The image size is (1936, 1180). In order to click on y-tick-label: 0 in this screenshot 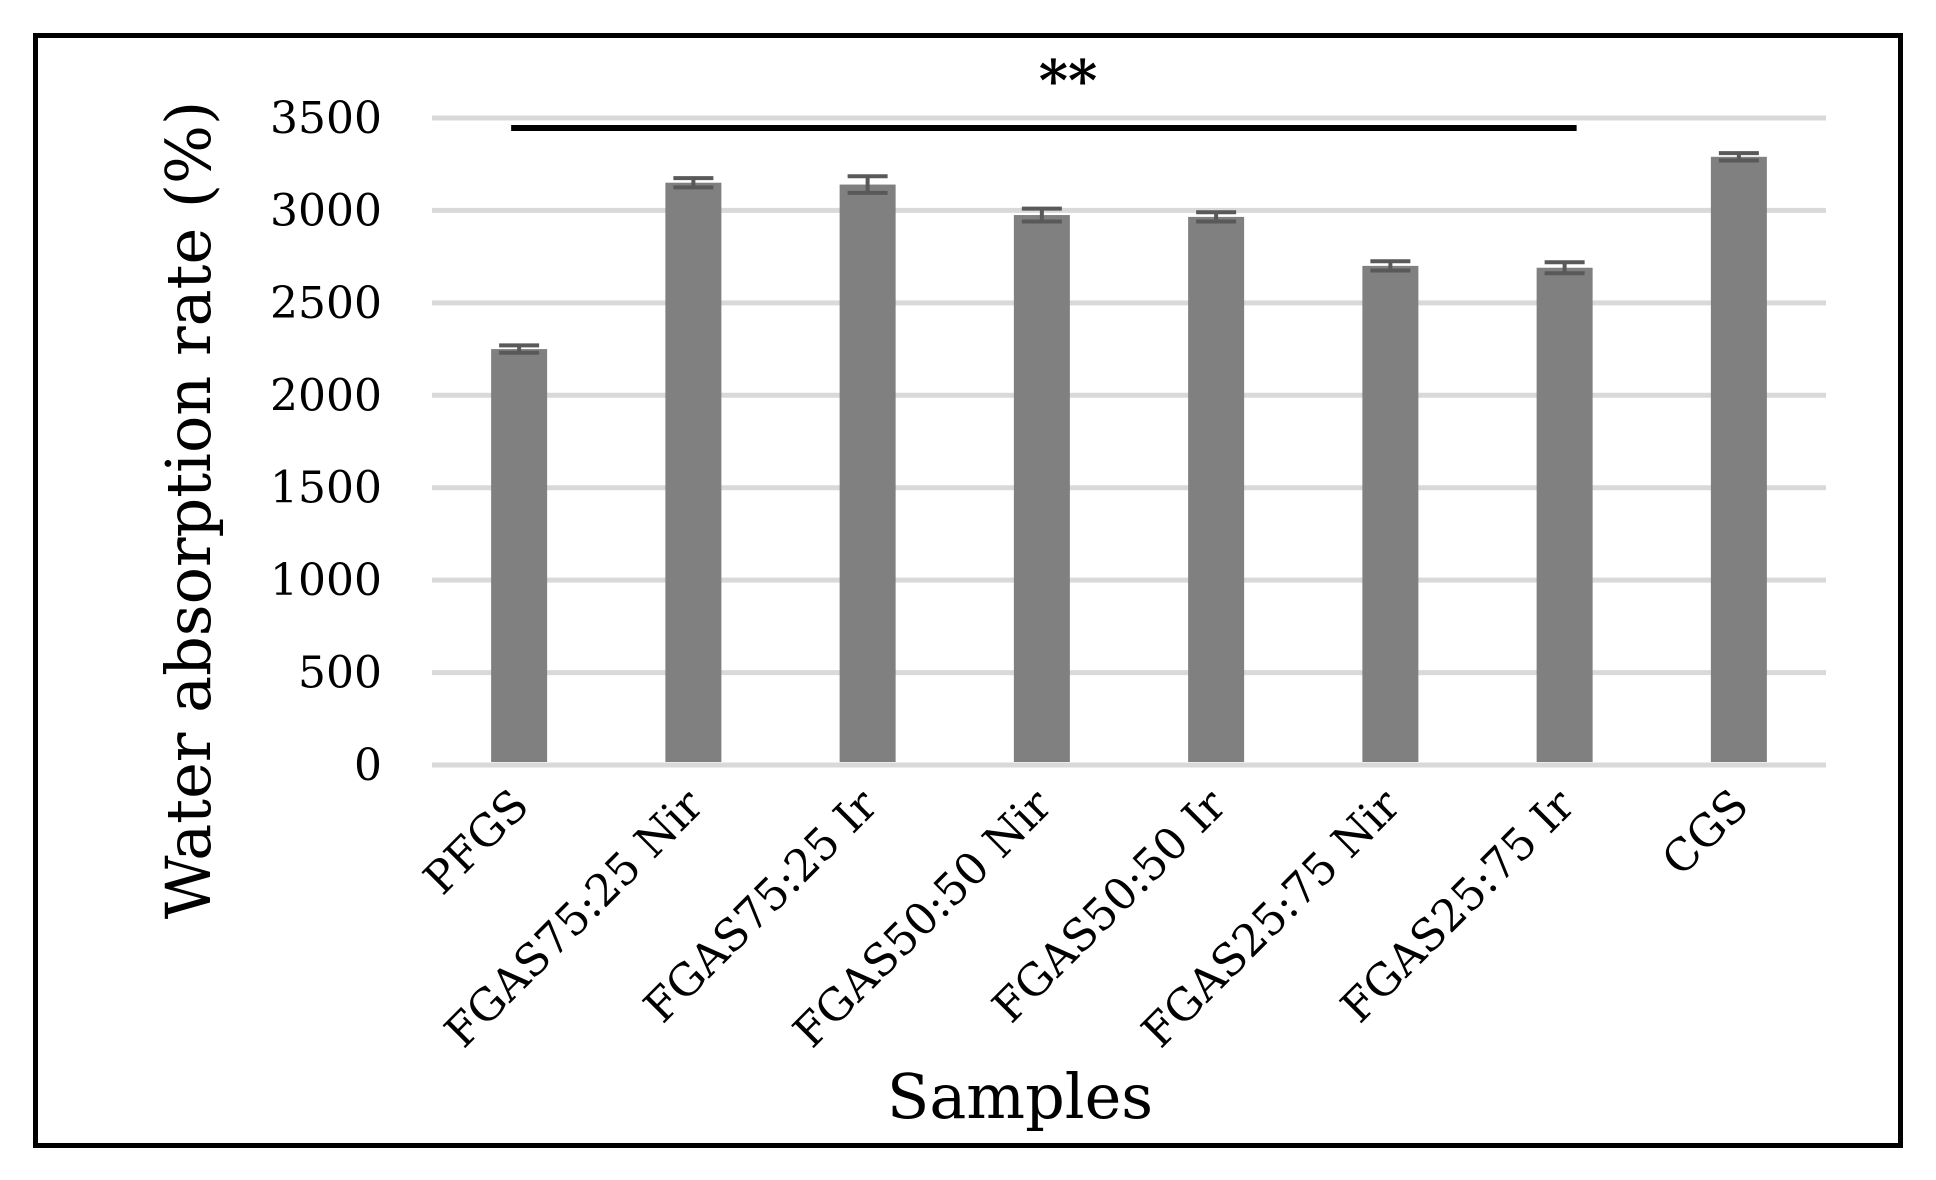, I will do `click(368, 765)`.